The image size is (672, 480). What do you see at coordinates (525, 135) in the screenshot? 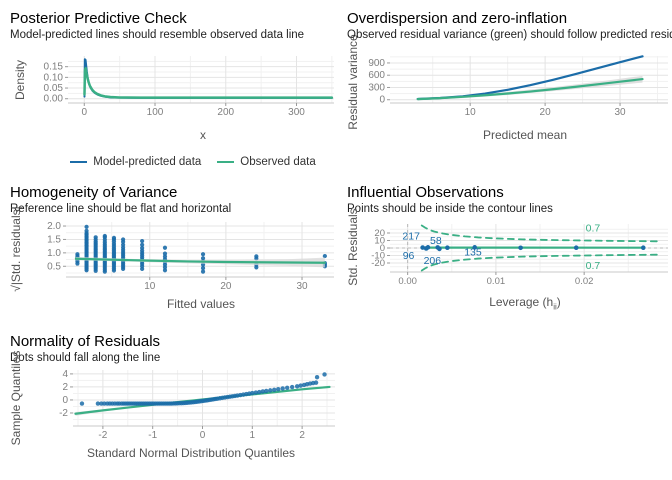
I see `x-axis-label: Predicted mean` at bounding box center [525, 135].